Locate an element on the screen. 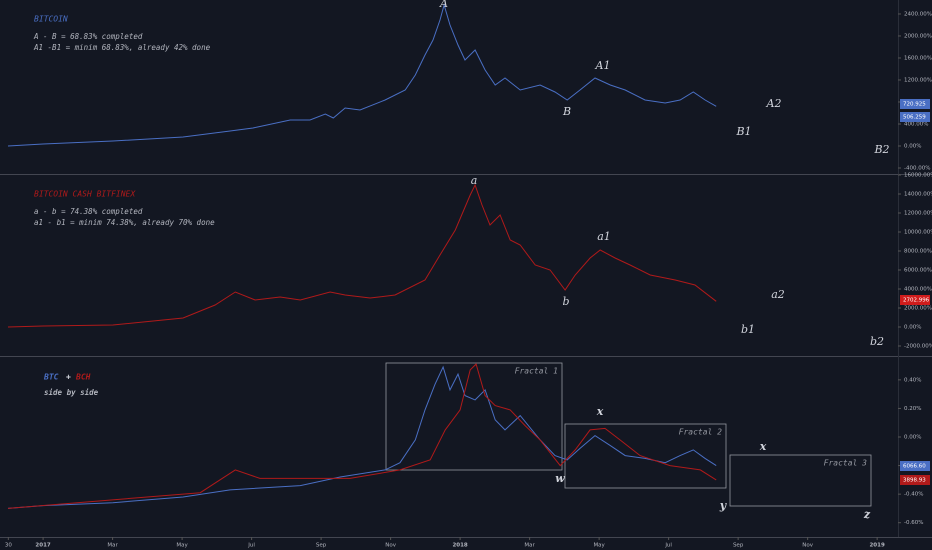 The image size is (932, 550). price-label: 6066.60 is located at coordinates (914, 467).